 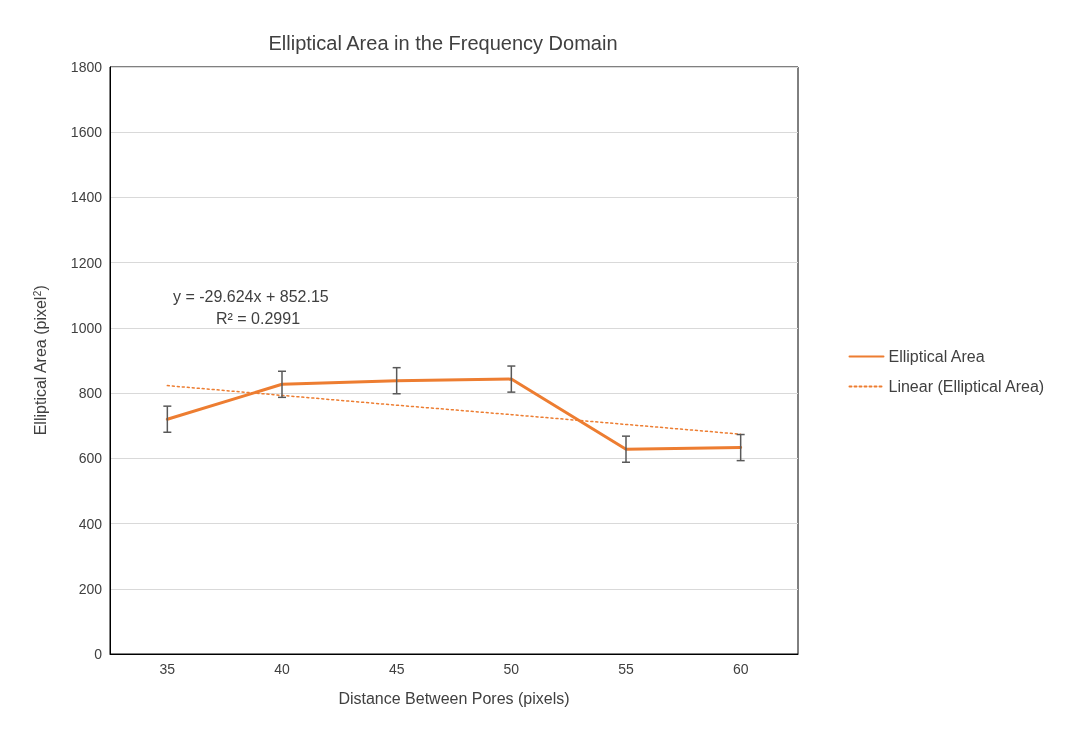 What do you see at coordinates (396, 669) in the screenshot?
I see `x-tick-label: 45` at bounding box center [396, 669].